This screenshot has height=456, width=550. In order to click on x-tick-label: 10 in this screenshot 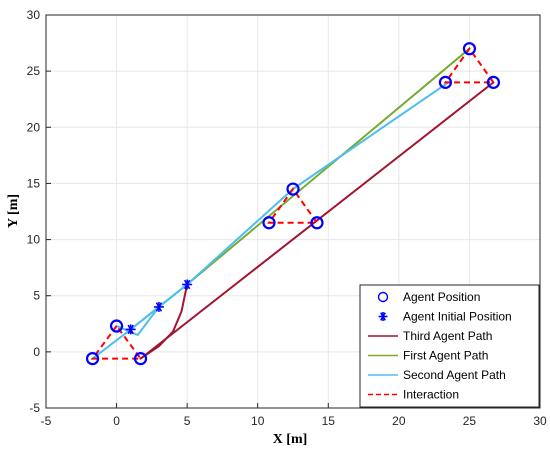, I will do `click(258, 421)`.